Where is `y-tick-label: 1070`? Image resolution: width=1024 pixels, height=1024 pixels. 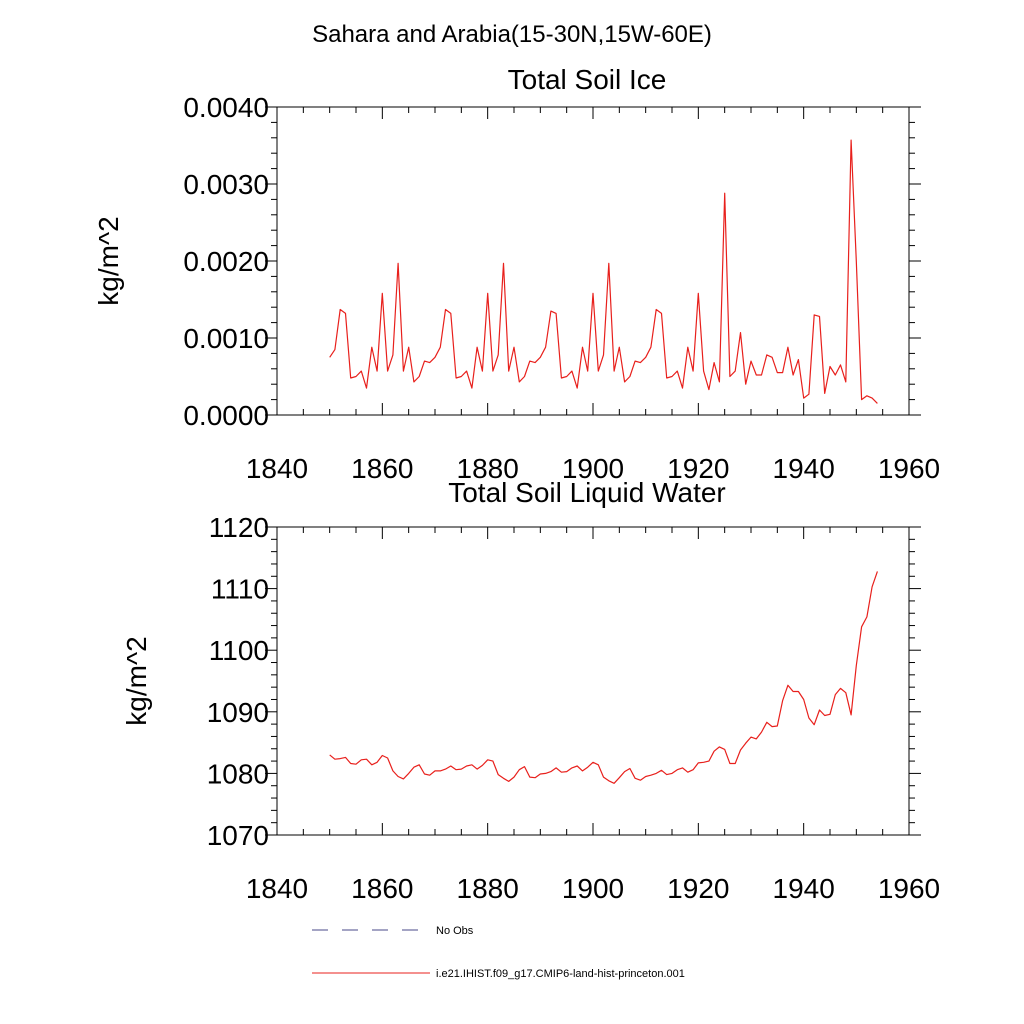 y-tick-label: 1070 is located at coordinates (238, 835).